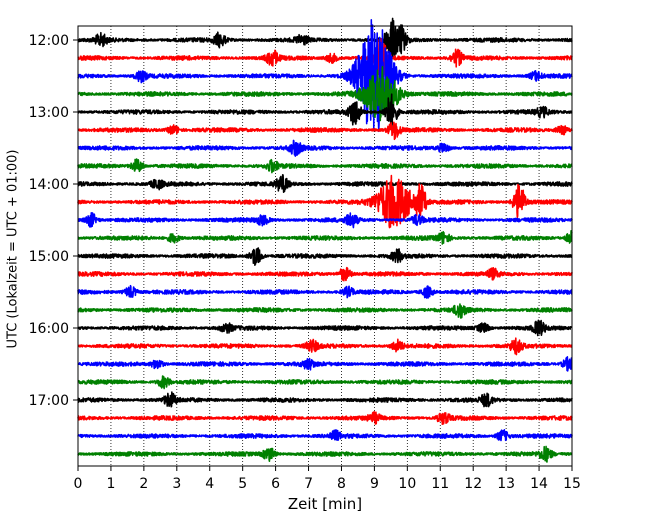 This screenshot has height=520, width=650. Describe the element at coordinates (49, 41) in the screenshot. I see `y-tick-label-12-00: 12:00` at that location.